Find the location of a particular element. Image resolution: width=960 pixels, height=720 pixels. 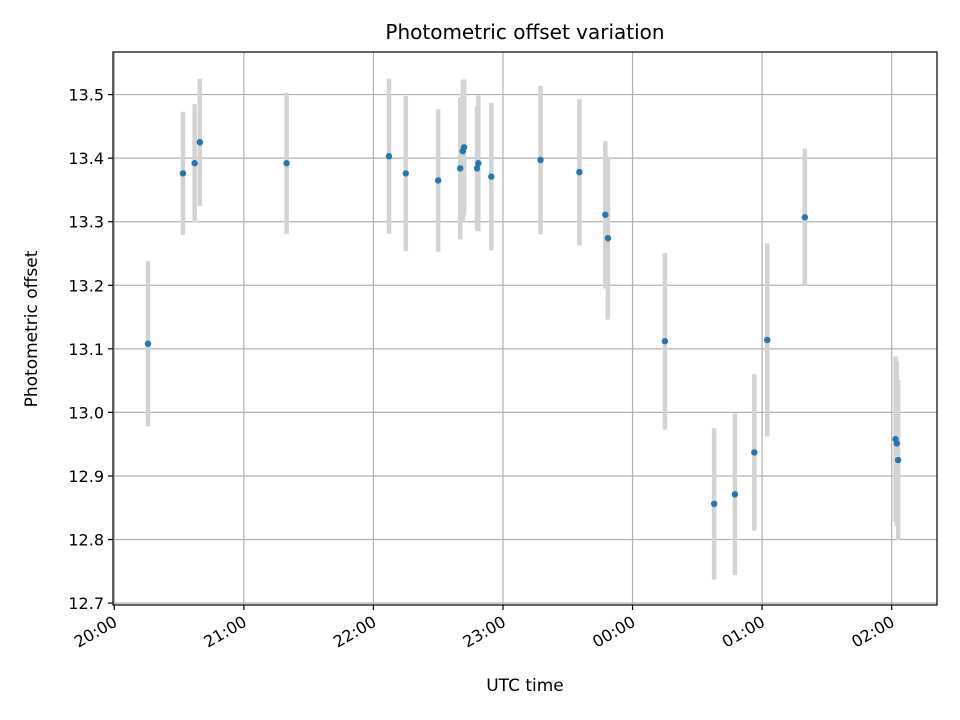

y-tick-label: 12.9 is located at coordinates (86, 476).